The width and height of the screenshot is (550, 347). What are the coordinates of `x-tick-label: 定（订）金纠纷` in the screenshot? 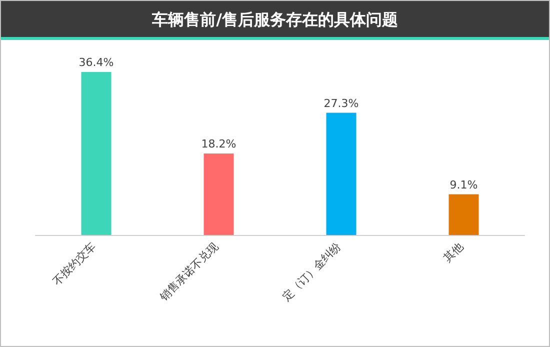 It's located at (312, 272).